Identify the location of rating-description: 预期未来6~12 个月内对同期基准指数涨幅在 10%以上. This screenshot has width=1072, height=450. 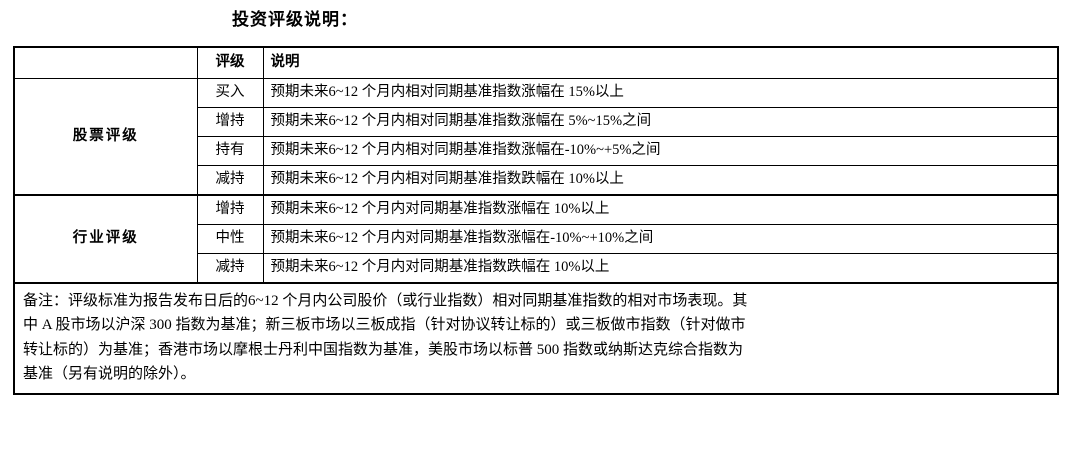
(660, 209).